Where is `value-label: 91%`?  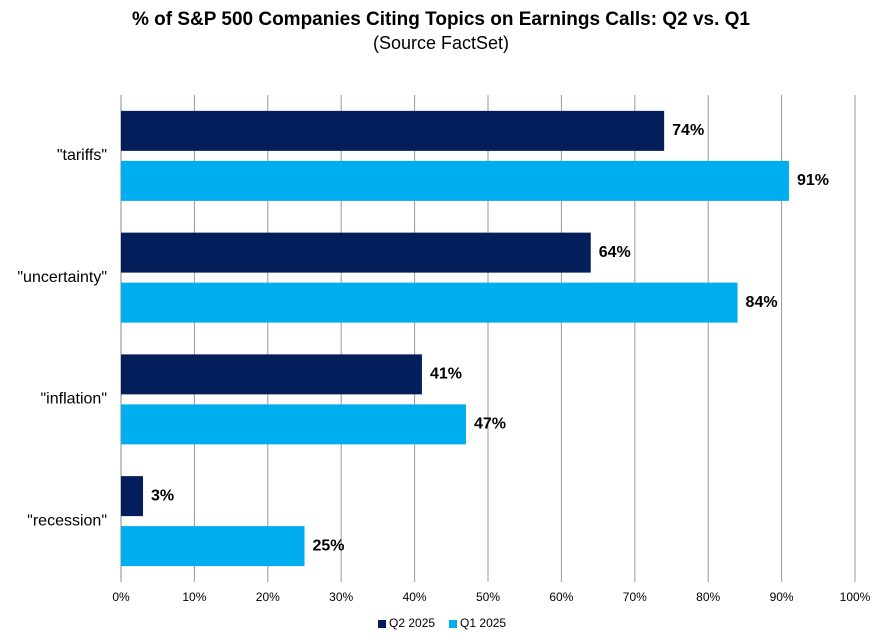 value-label: 91% is located at coordinates (813, 180).